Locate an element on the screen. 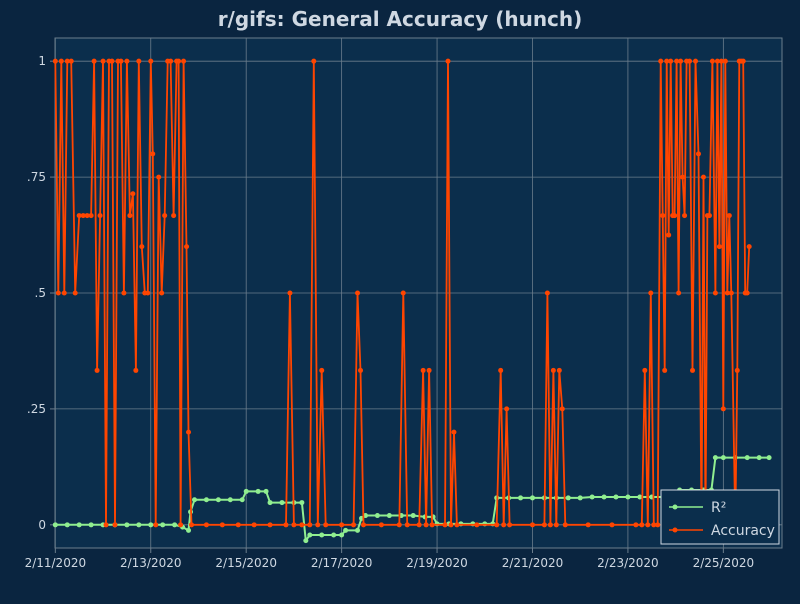 This screenshot has width=800, height=604. chart-title: r/gifs: General Accuracy (hunch) is located at coordinates (400, 19).